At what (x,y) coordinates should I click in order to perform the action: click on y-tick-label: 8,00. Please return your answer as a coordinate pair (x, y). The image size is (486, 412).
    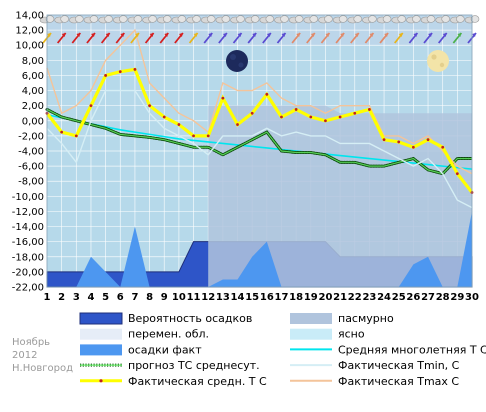
    Looking at the image, I should click on (33, 61).